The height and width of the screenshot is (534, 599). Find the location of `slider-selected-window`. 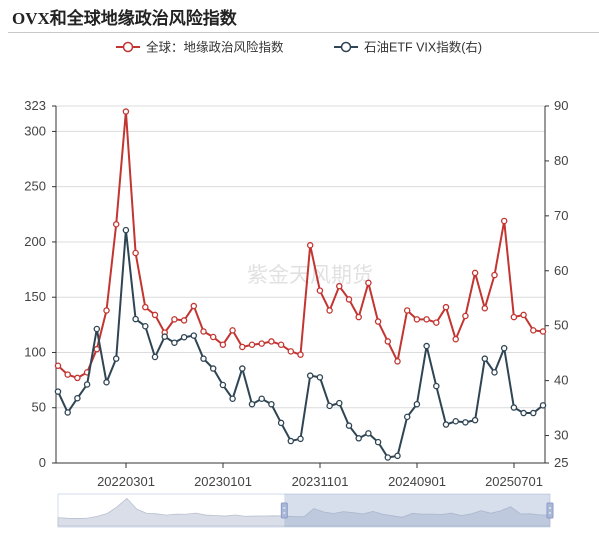

slider-selected-window is located at coordinates (417, 510).